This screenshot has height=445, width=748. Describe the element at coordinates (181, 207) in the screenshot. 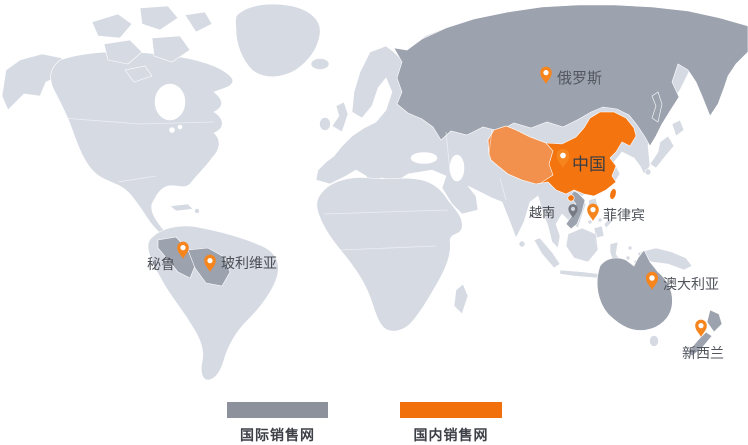

I see `cuba` at that location.